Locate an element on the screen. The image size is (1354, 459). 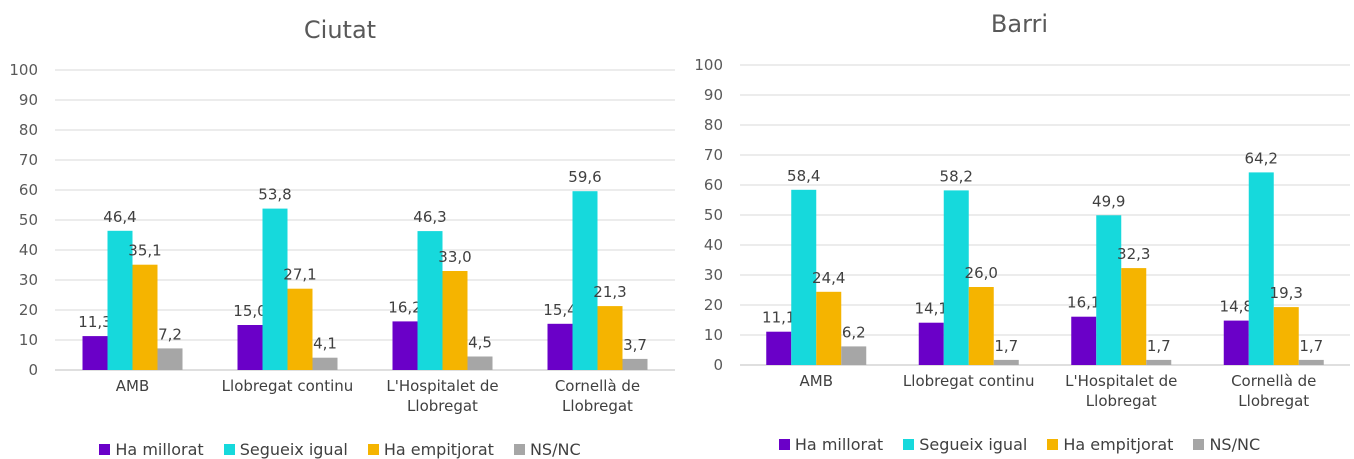
category-label: Llobregat continu is located at coordinates (288, 386).